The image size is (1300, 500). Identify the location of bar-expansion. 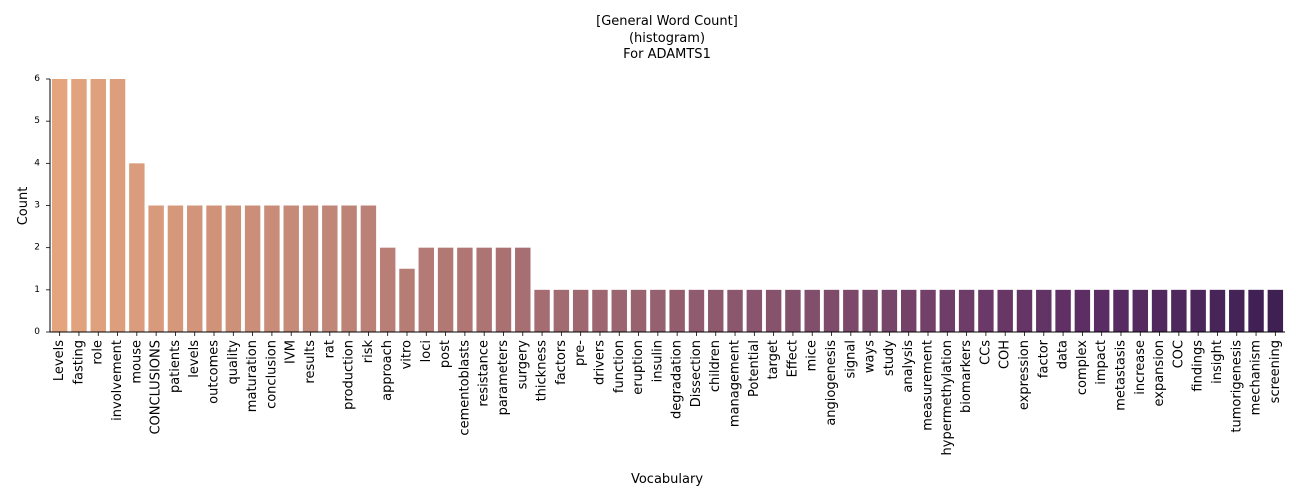
(1159, 310).